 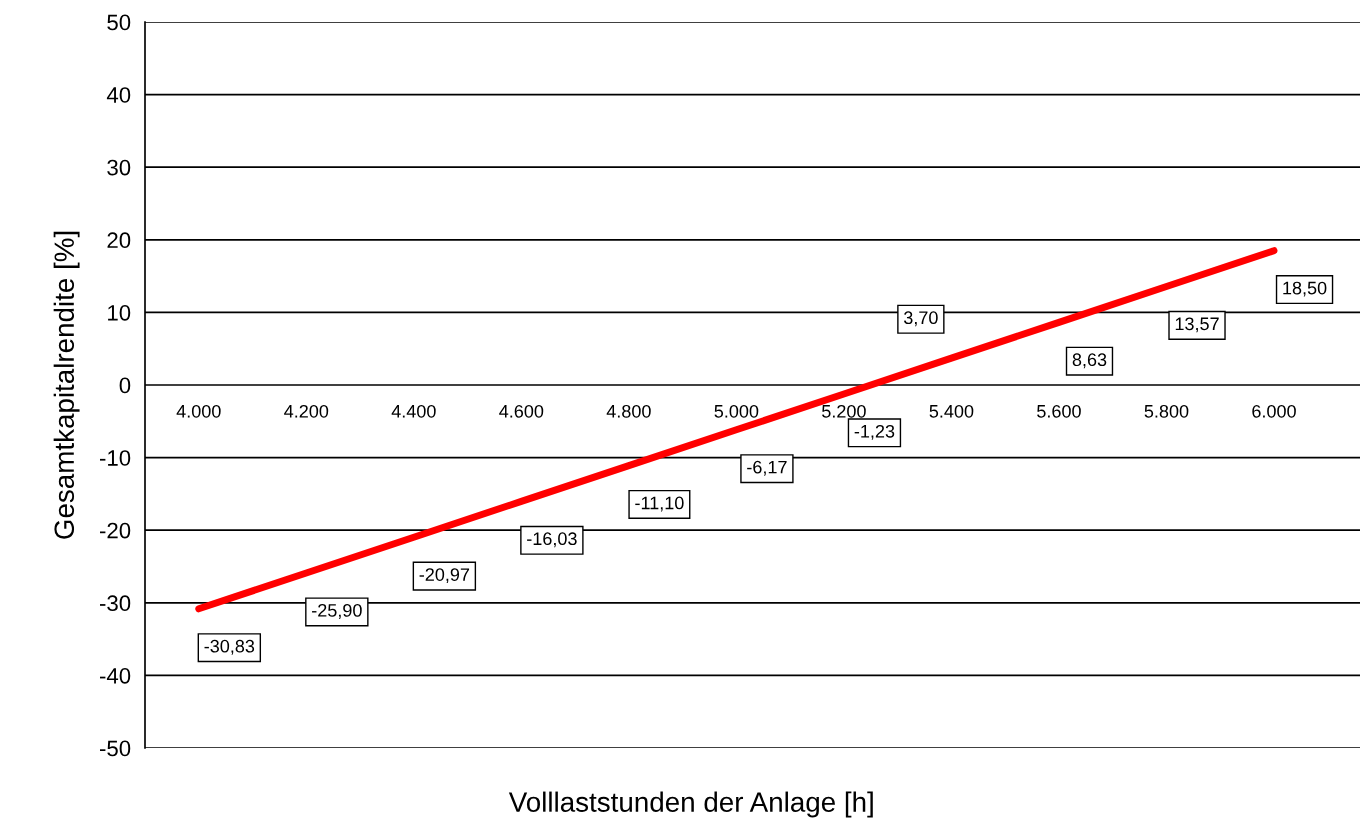 I want to click on data-label: 3,70, so click(x=920, y=319).